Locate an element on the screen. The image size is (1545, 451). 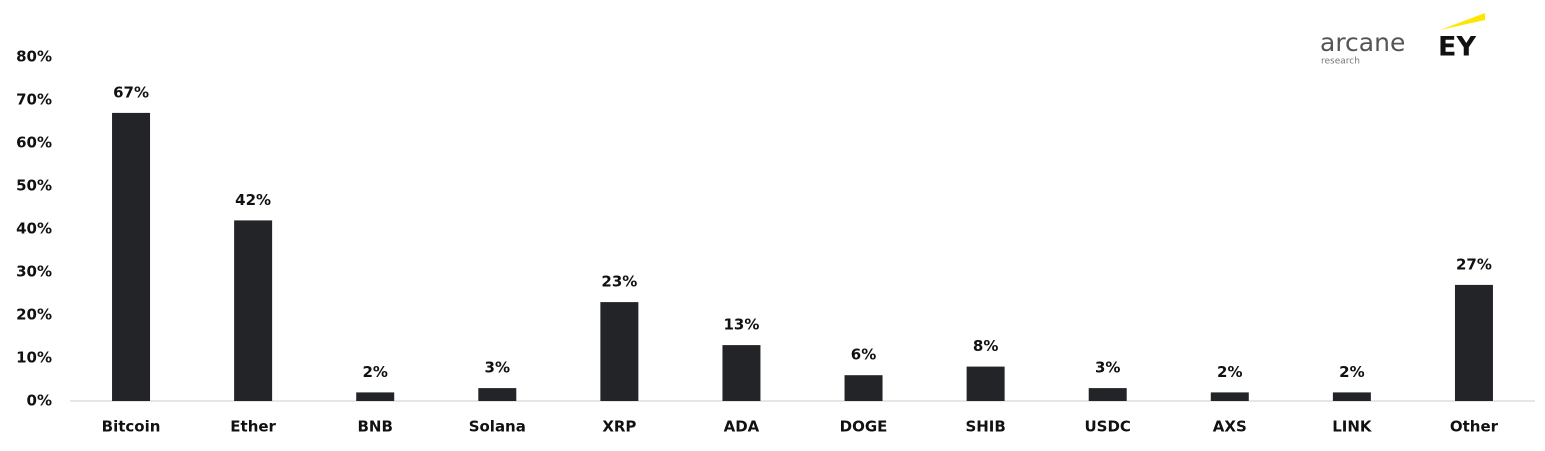
y-tick-label: 30% is located at coordinates (34, 272).